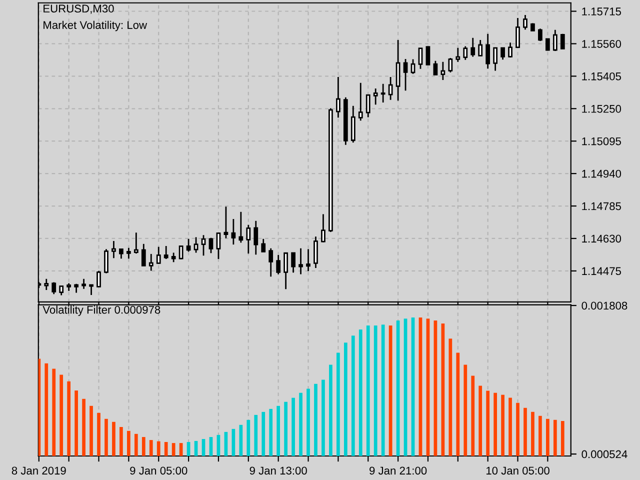 The image size is (640, 480). I want to click on x-tick-label: 8 Jan 2019, so click(39, 470).